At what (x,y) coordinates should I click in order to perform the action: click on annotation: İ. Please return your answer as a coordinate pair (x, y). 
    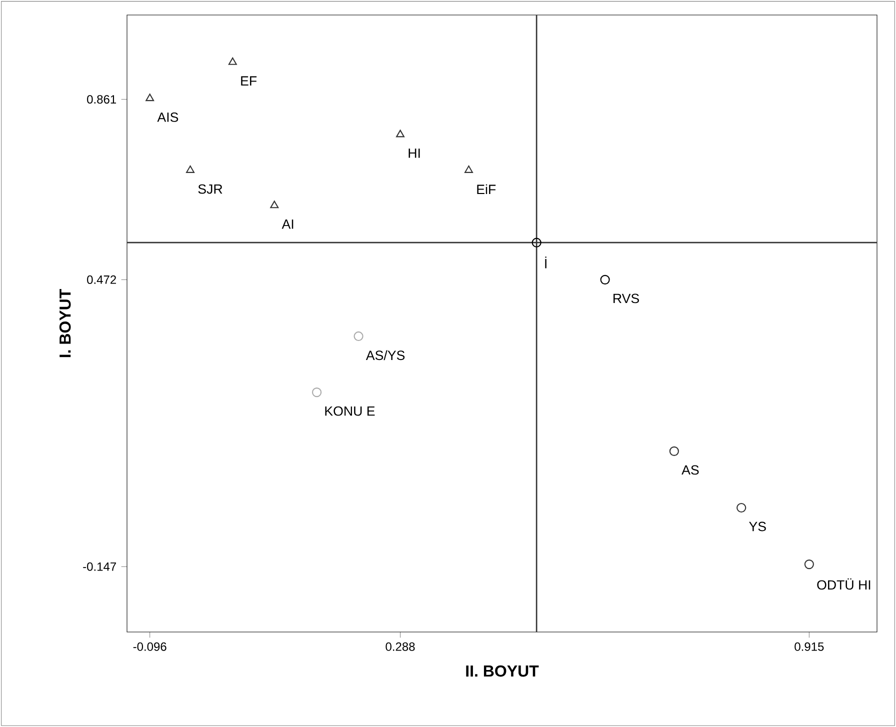
    Looking at the image, I should click on (545, 262).